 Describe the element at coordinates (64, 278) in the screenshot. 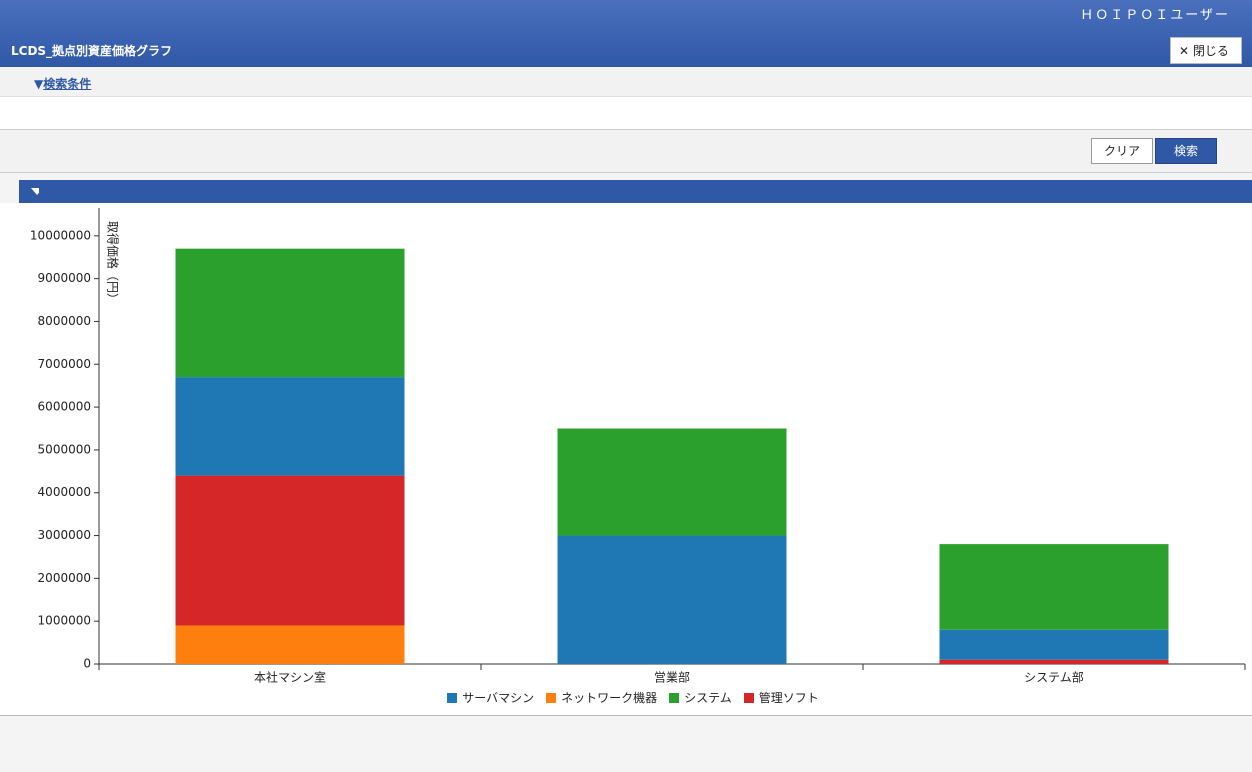

I see `y-tick-label: 9000000` at that location.